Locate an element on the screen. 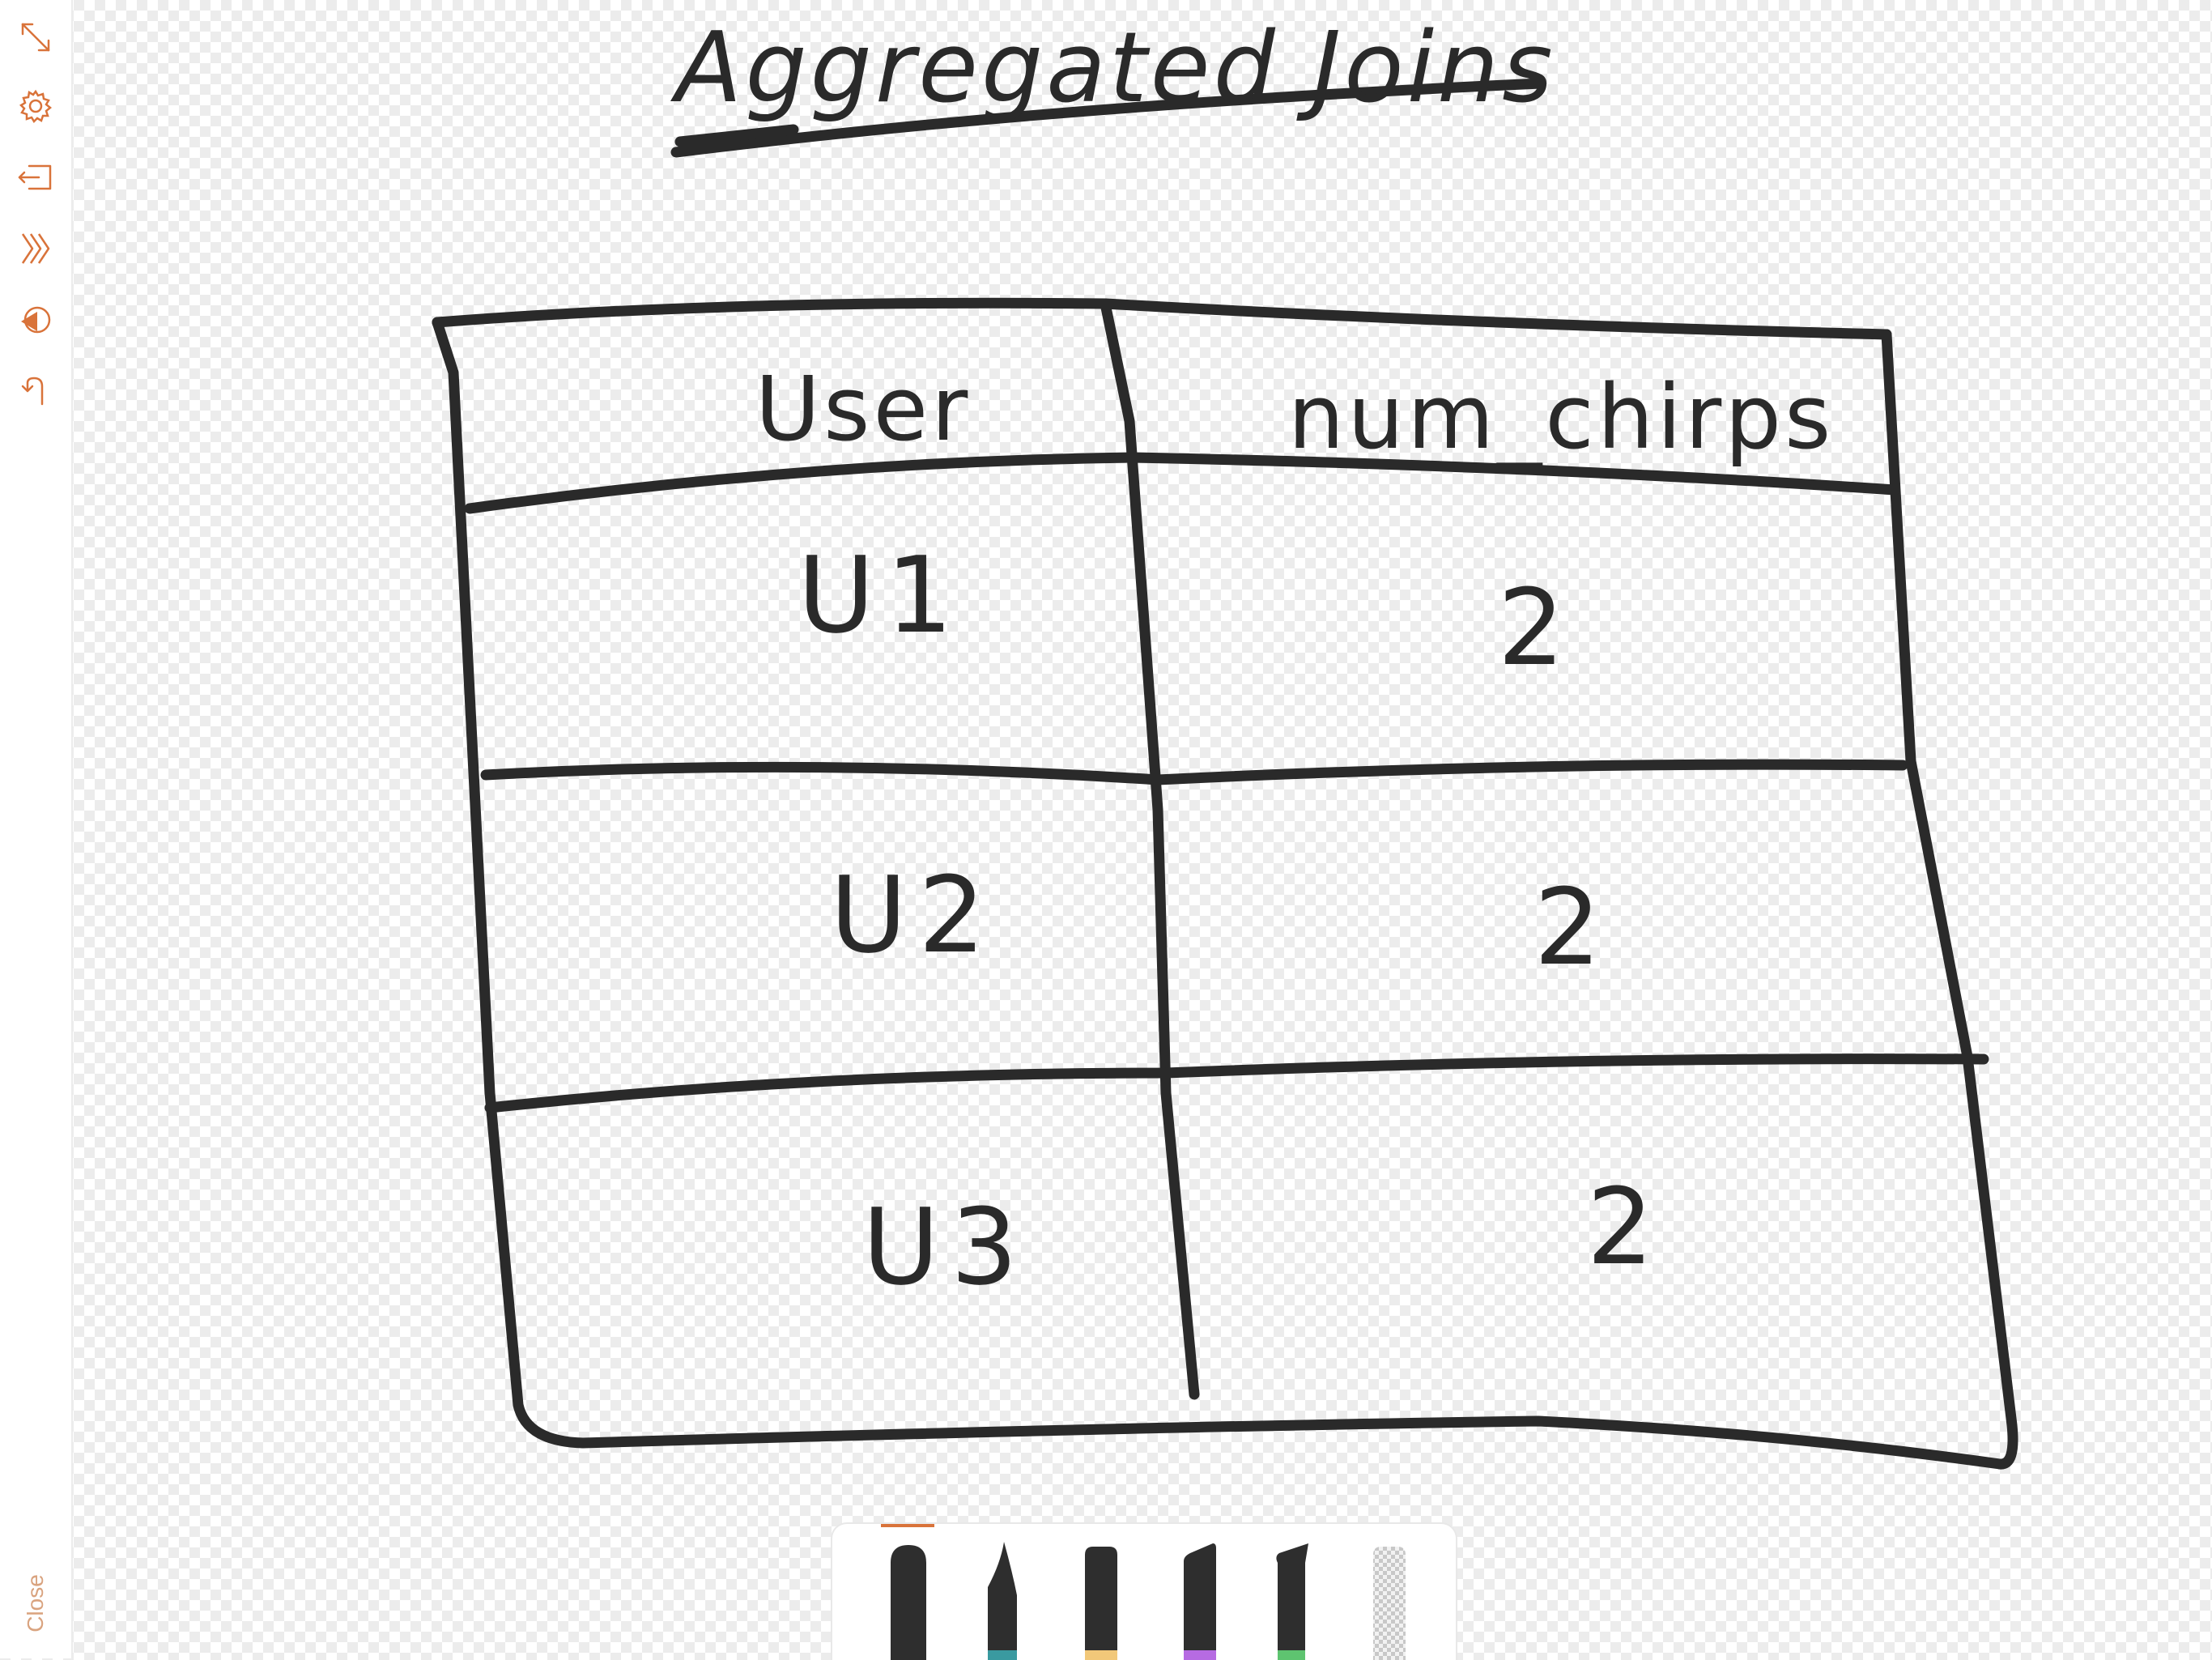 Image resolution: width=2212 pixels, height=1660 pixels. cell-user-3: U3 is located at coordinates (945, 1247).